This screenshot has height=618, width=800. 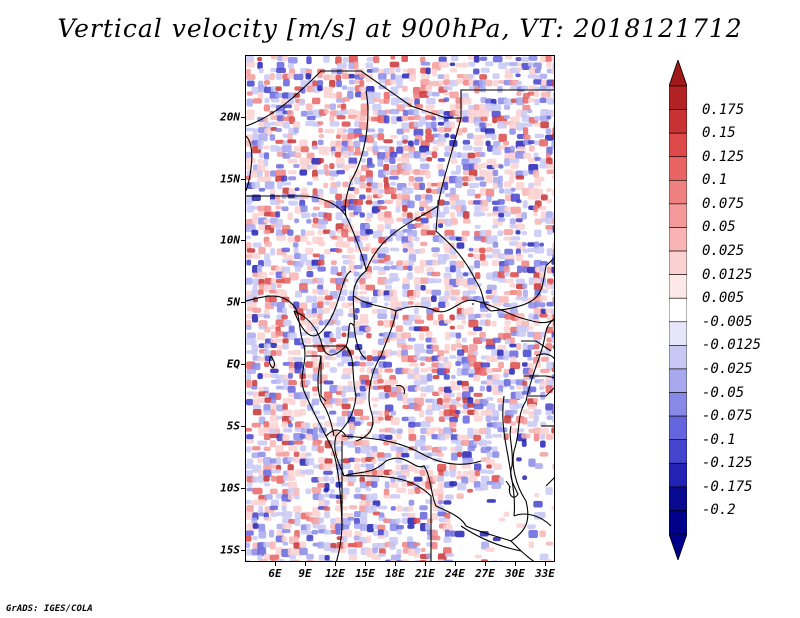 I want to click on lat-label-10n: 10N, so click(x=230, y=240).